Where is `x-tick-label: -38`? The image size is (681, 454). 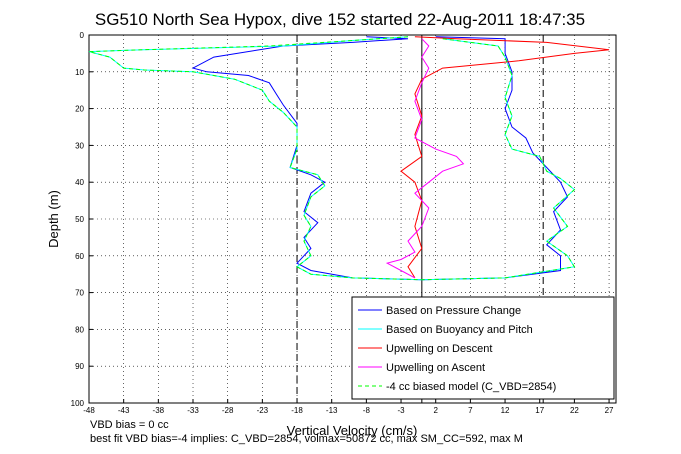
x-tick-label: -38 is located at coordinates (159, 410).